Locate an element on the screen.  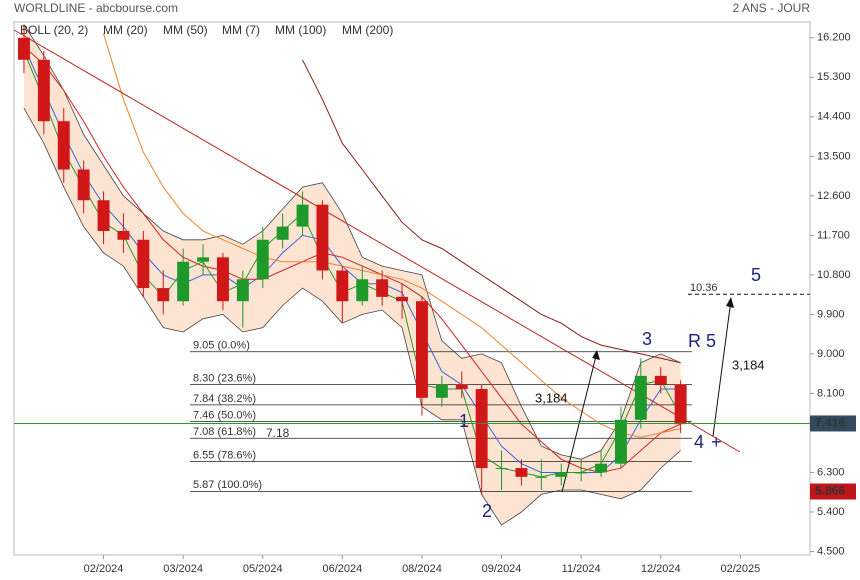
low-price-box is located at coordinates (833, 491).